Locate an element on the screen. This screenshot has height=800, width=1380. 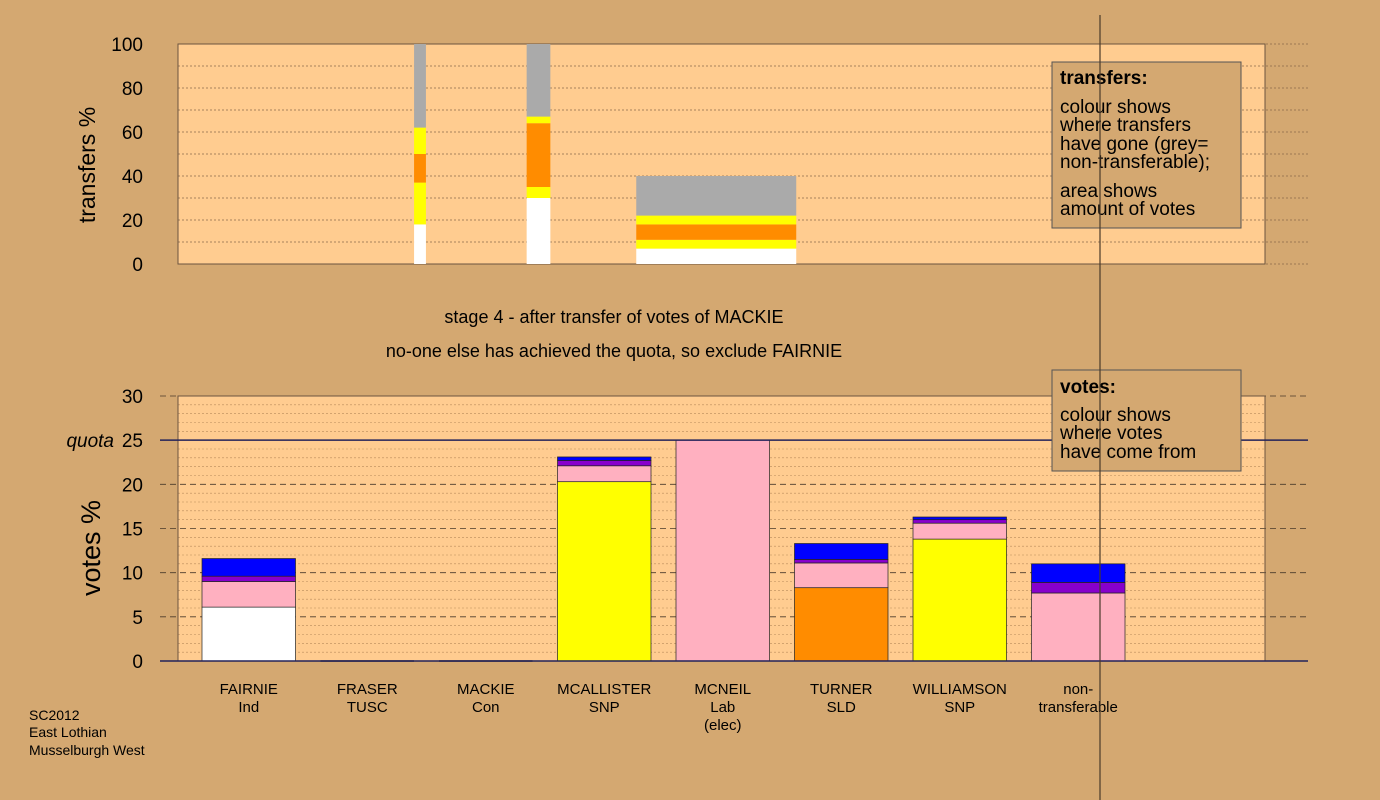
votes-y-axis-label: votes % is located at coordinates (91, 548).